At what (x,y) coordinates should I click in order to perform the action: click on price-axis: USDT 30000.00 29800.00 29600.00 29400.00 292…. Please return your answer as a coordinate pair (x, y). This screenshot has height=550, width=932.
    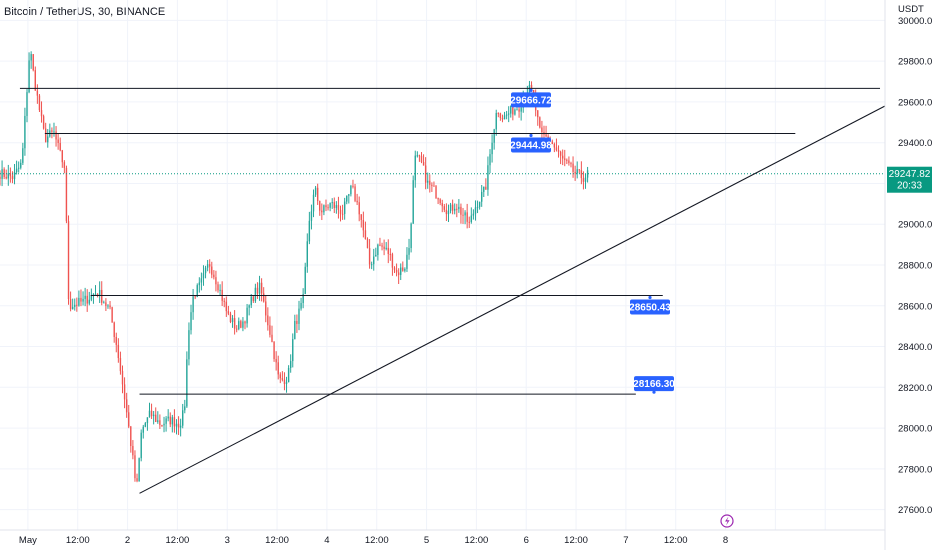
    Looking at the image, I should click on (908, 275).